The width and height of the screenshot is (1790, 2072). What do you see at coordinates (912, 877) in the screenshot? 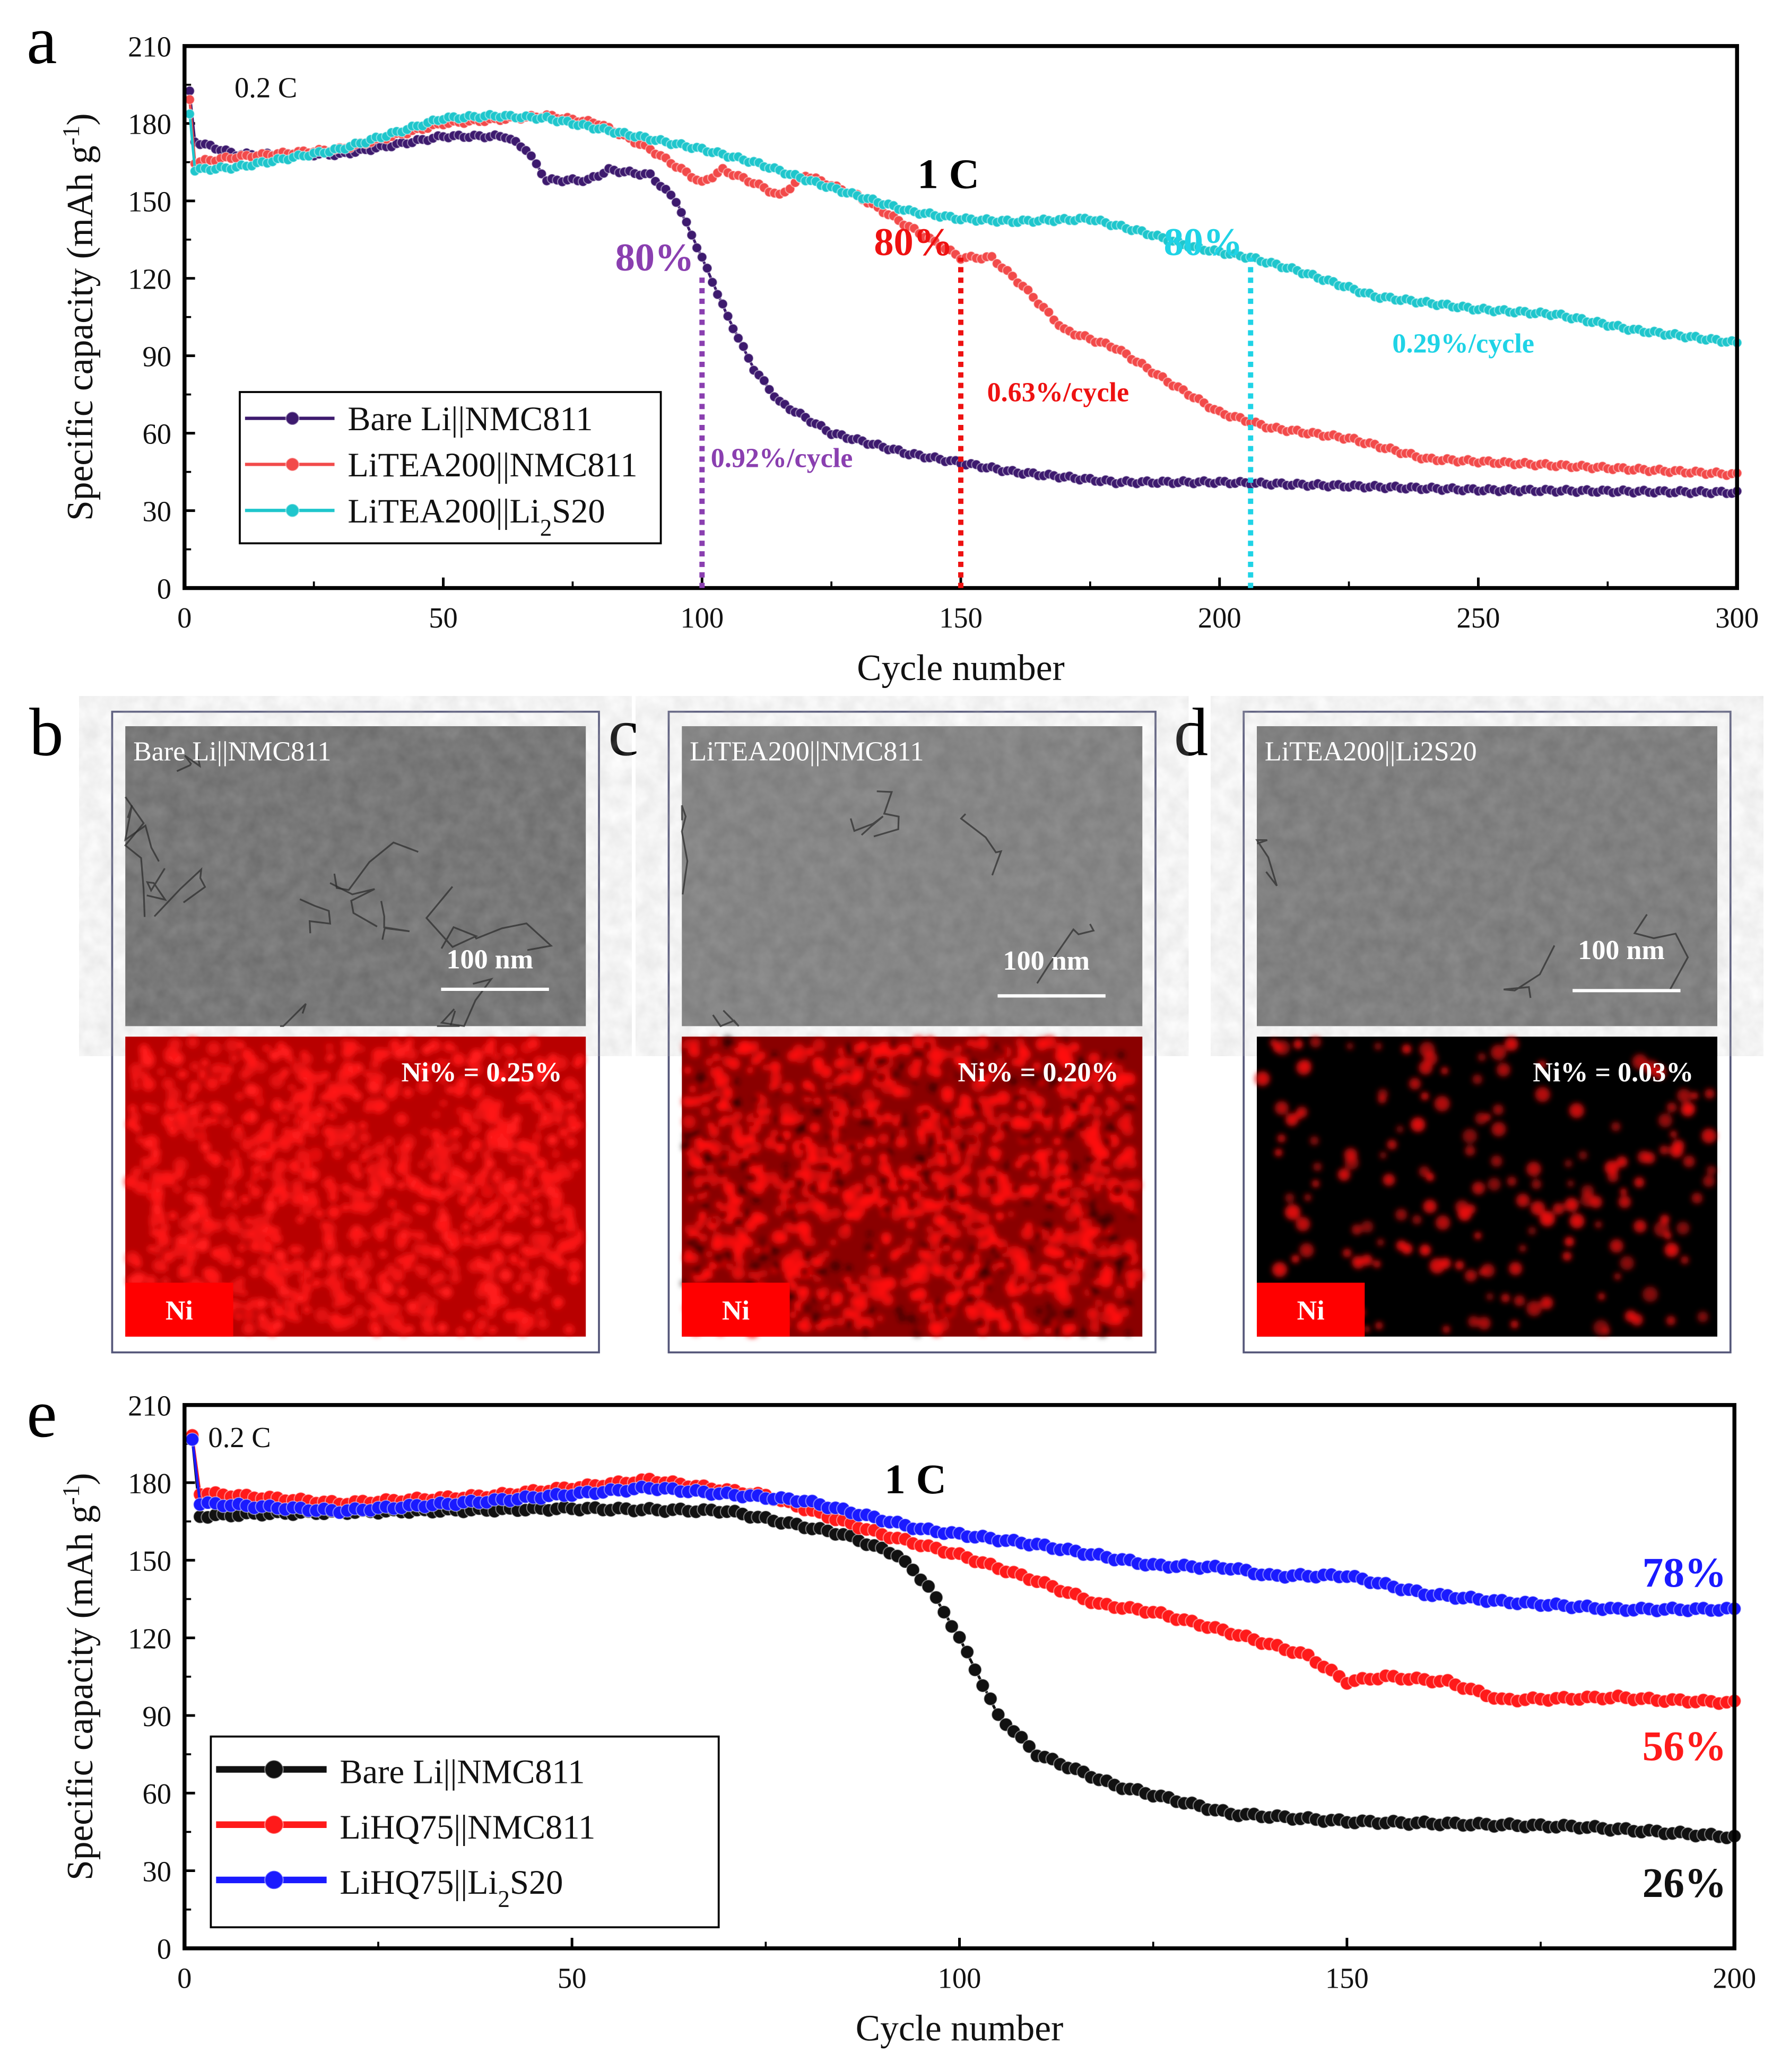
I see `sem-image: LiTEA200||NMC811 100 nm` at bounding box center [912, 877].